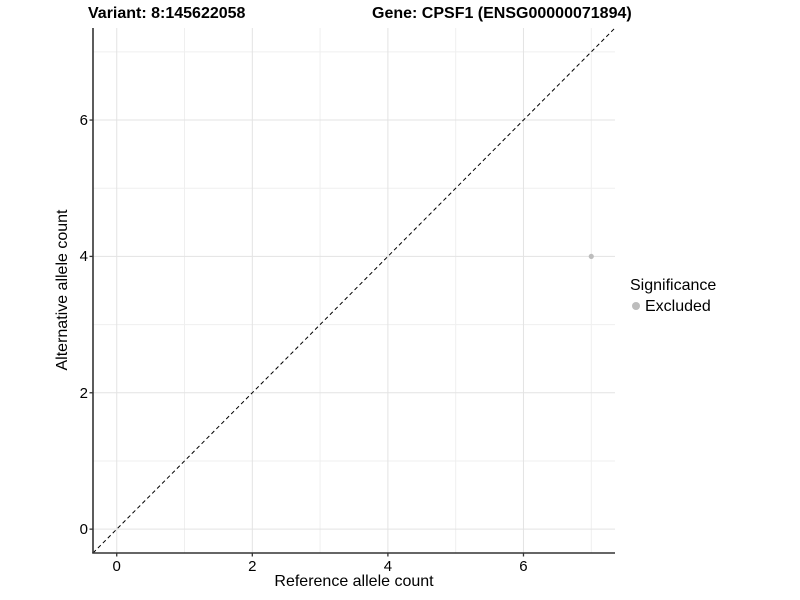 Image resolution: width=800 pixels, height=600 pixels. What do you see at coordinates (83, 257) in the screenshot?
I see `y-tick-label-4: 4` at bounding box center [83, 257].